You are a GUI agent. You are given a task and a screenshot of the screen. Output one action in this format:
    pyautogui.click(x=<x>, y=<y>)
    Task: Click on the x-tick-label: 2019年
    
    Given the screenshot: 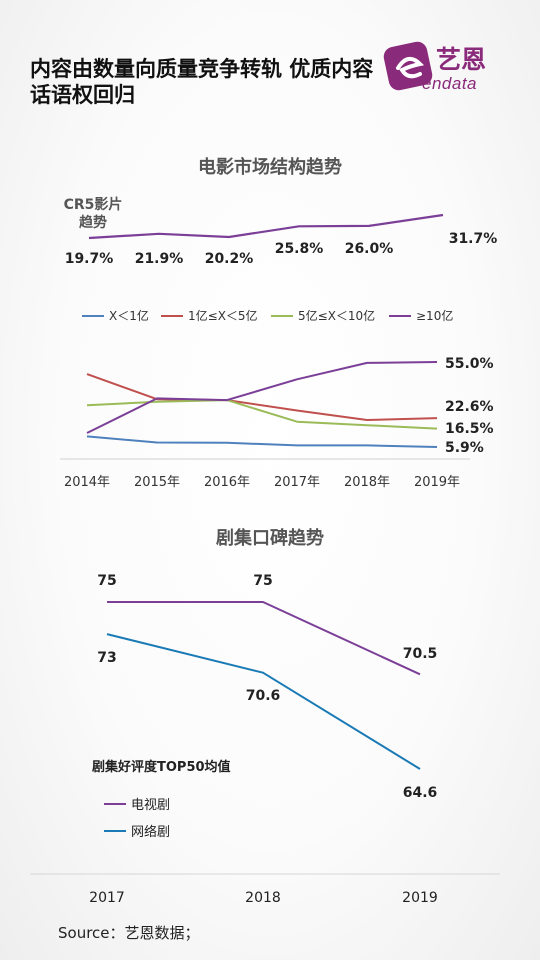 What is the action you would take?
    pyautogui.click(x=437, y=482)
    